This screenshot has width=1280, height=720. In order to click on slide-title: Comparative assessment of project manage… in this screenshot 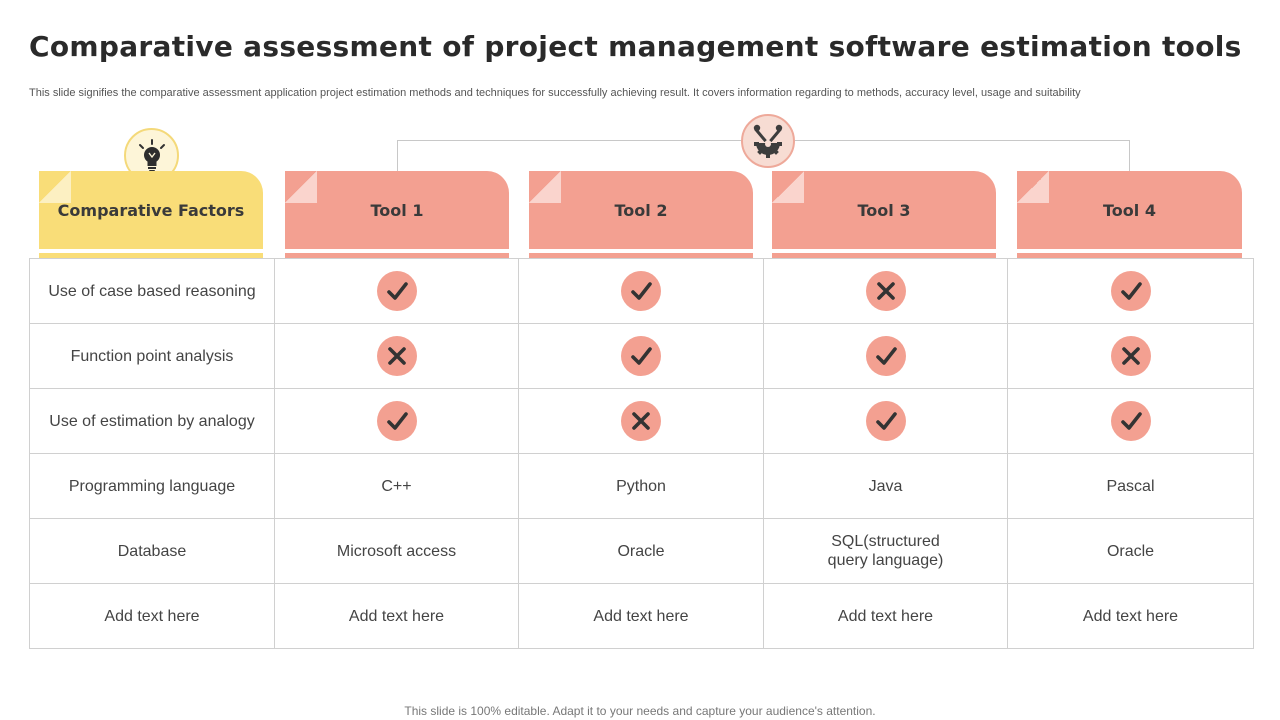, I will do `click(635, 46)`.